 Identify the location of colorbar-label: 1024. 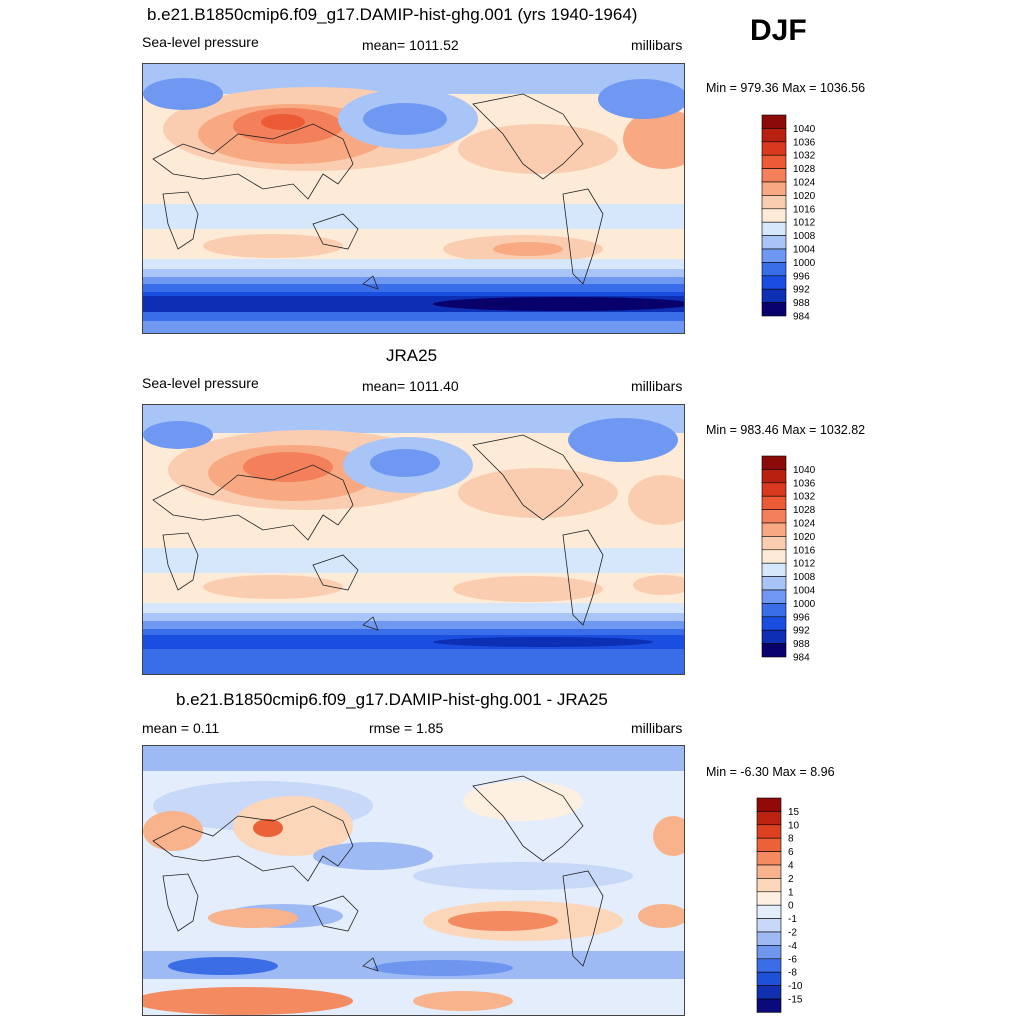
(804, 524).